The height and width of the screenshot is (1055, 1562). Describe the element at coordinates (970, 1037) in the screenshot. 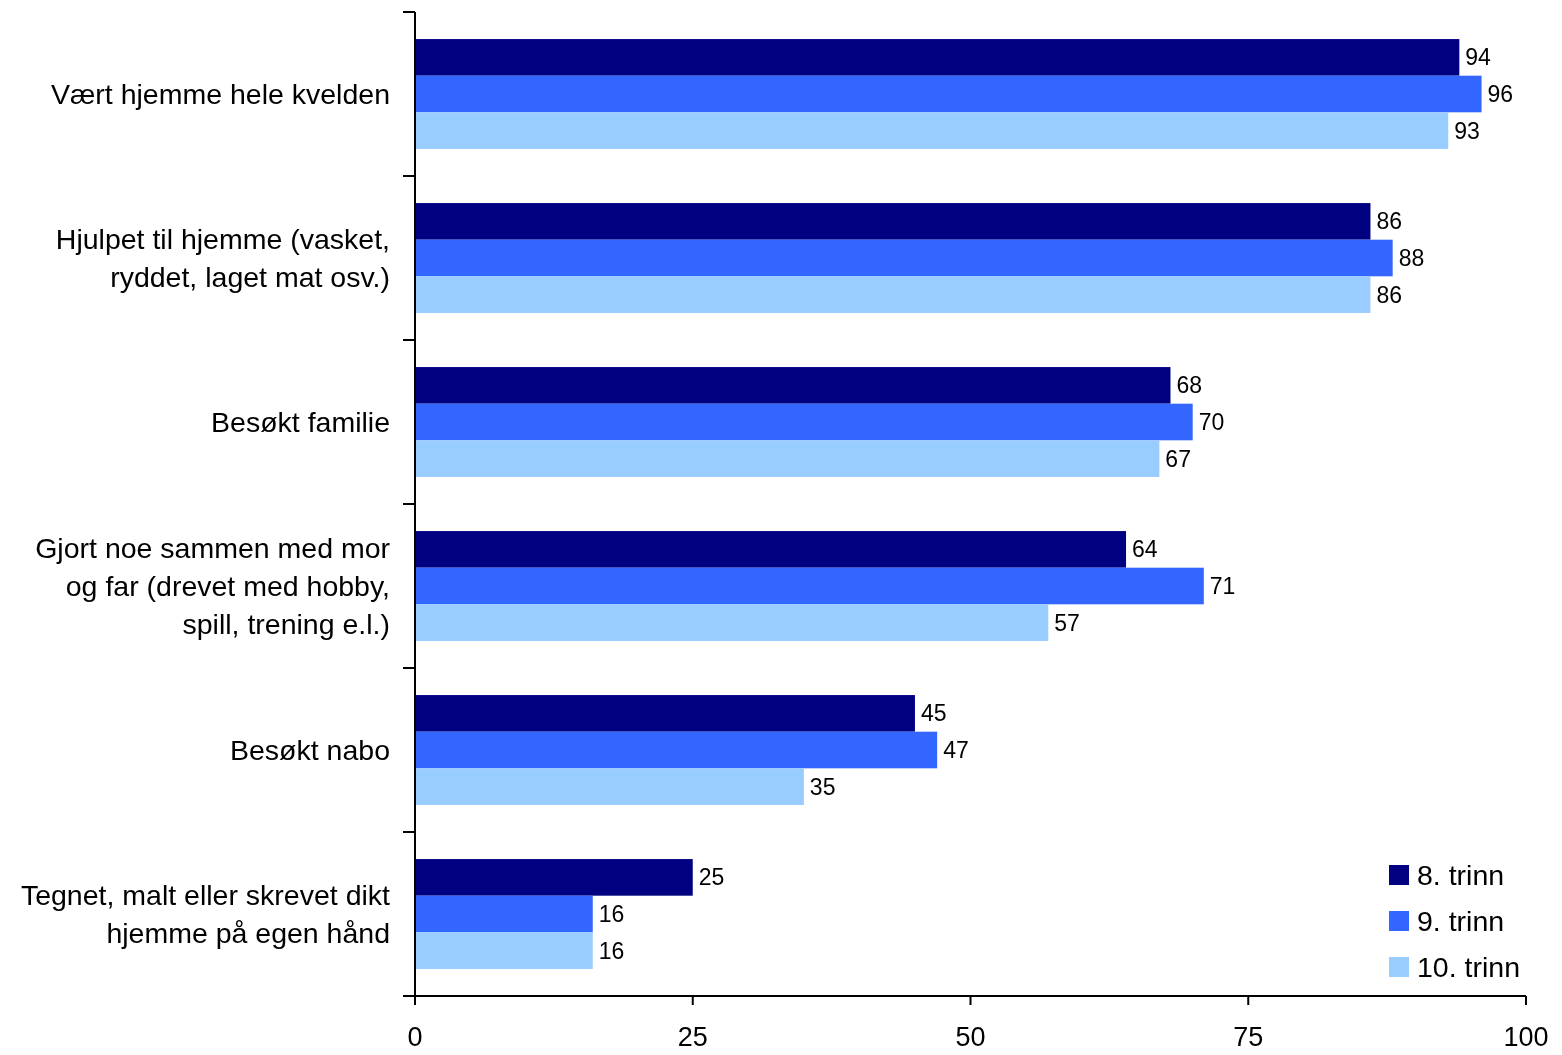

I see `x-tick-label: 50` at that location.